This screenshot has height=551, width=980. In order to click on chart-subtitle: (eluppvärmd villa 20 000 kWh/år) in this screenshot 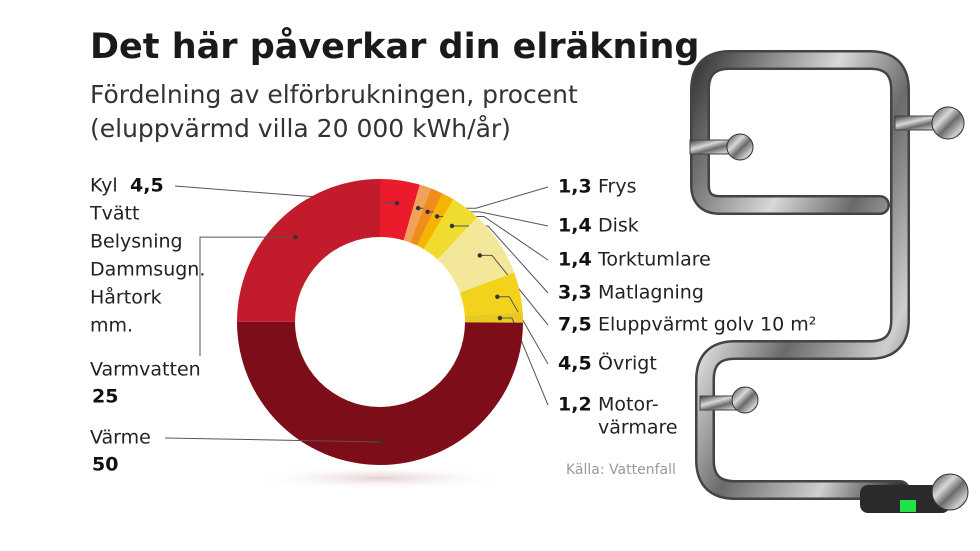, I will do `click(300, 128)`.